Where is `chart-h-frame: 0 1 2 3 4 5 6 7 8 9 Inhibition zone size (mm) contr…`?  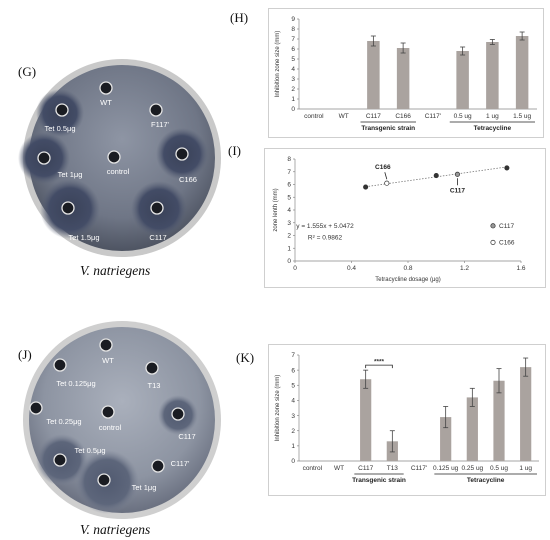 chart-h-frame: 0 1 2 3 4 5 6 7 8 9 Inhibition zone size (mm) contr… is located at coordinates (406, 73).